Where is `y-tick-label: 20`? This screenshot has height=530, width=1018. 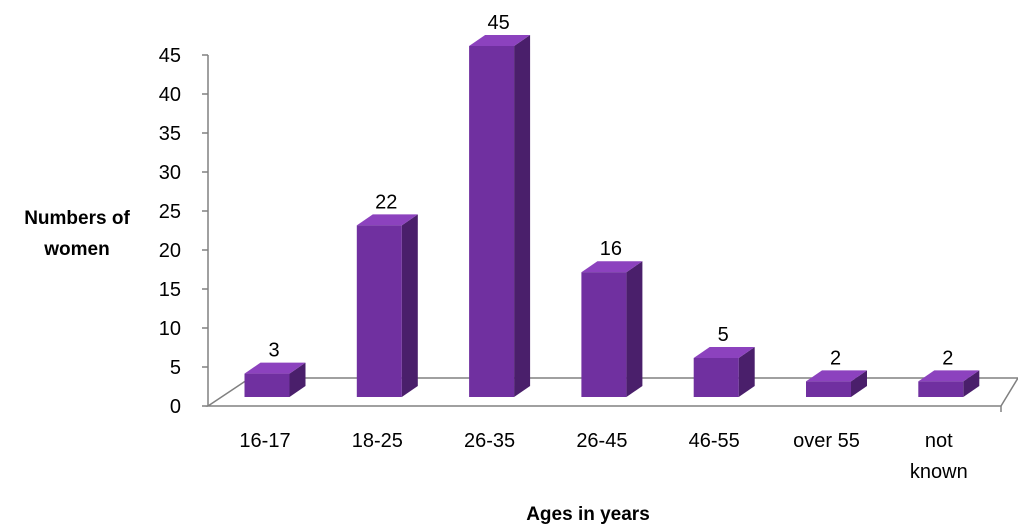
y-tick-label: 20 is located at coordinates (170, 251).